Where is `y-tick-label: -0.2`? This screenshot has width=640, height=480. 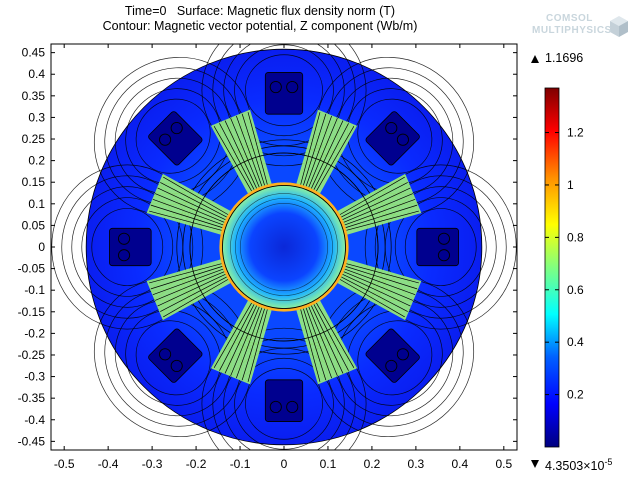 y-tick-label: -0.2 is located at coordinates (34, 333).